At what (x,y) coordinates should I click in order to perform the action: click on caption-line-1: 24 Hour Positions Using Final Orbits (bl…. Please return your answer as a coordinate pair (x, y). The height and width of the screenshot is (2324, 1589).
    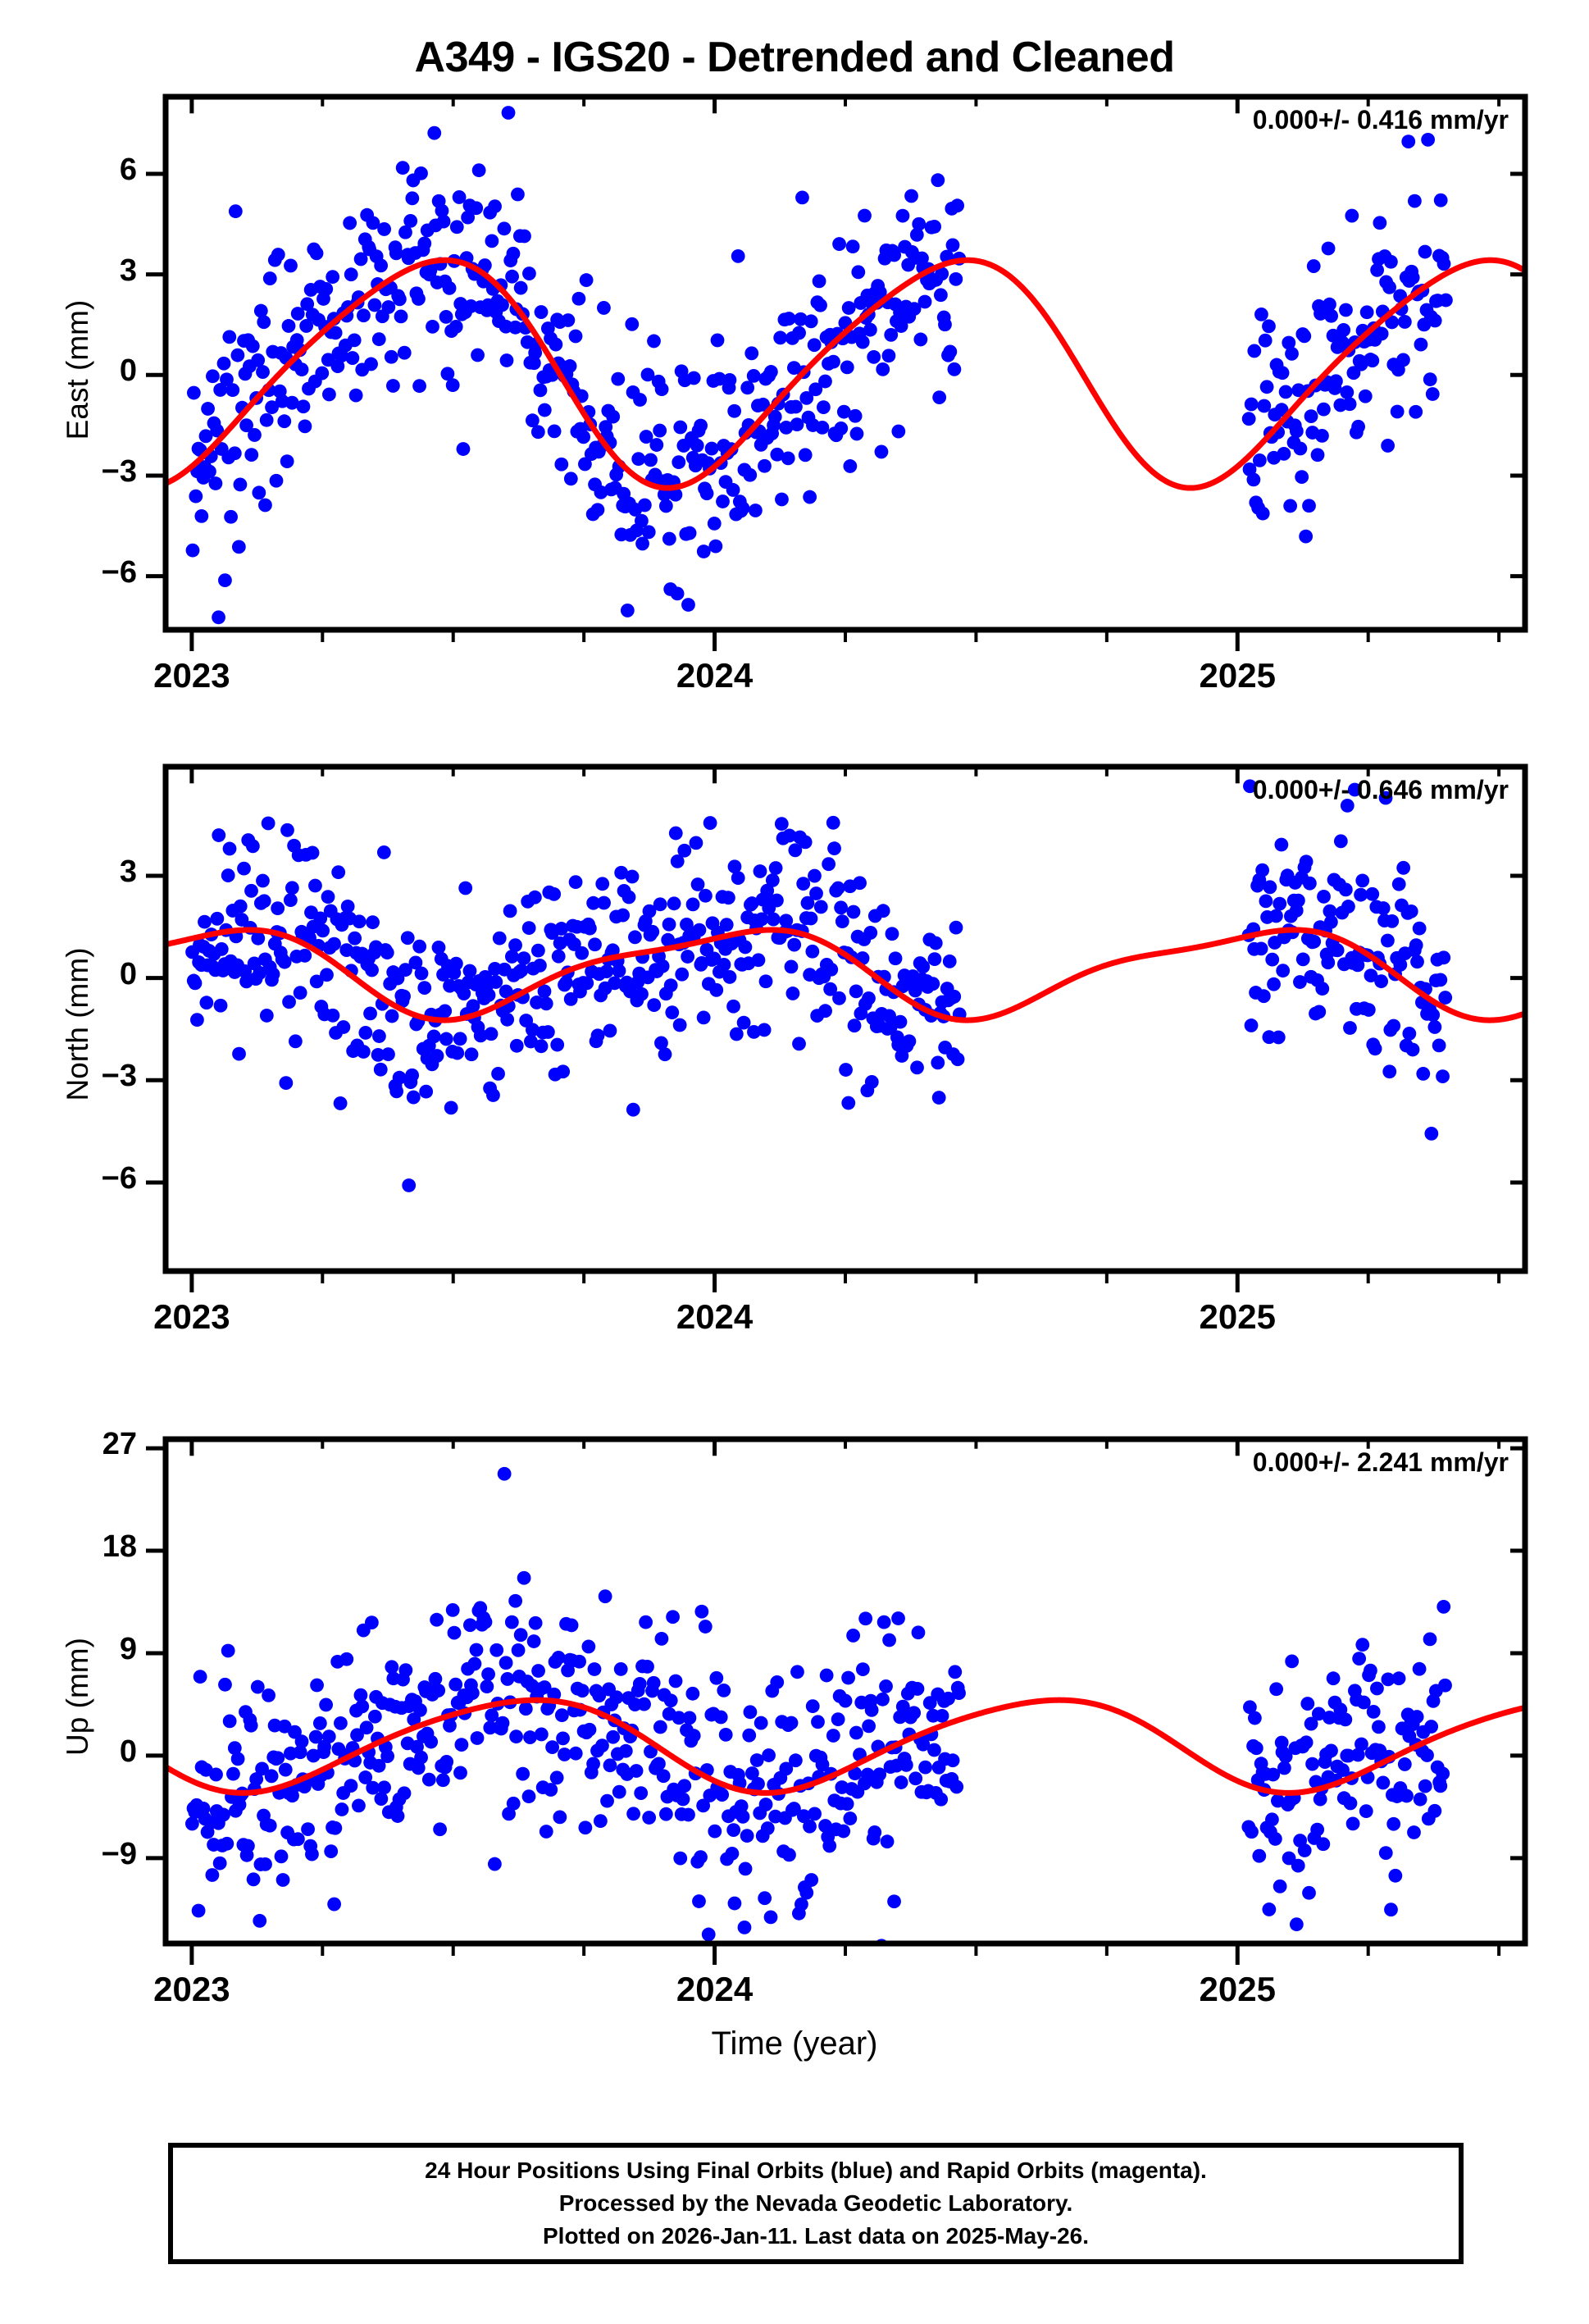
    Looking at the image, I should click on (816, 2171).